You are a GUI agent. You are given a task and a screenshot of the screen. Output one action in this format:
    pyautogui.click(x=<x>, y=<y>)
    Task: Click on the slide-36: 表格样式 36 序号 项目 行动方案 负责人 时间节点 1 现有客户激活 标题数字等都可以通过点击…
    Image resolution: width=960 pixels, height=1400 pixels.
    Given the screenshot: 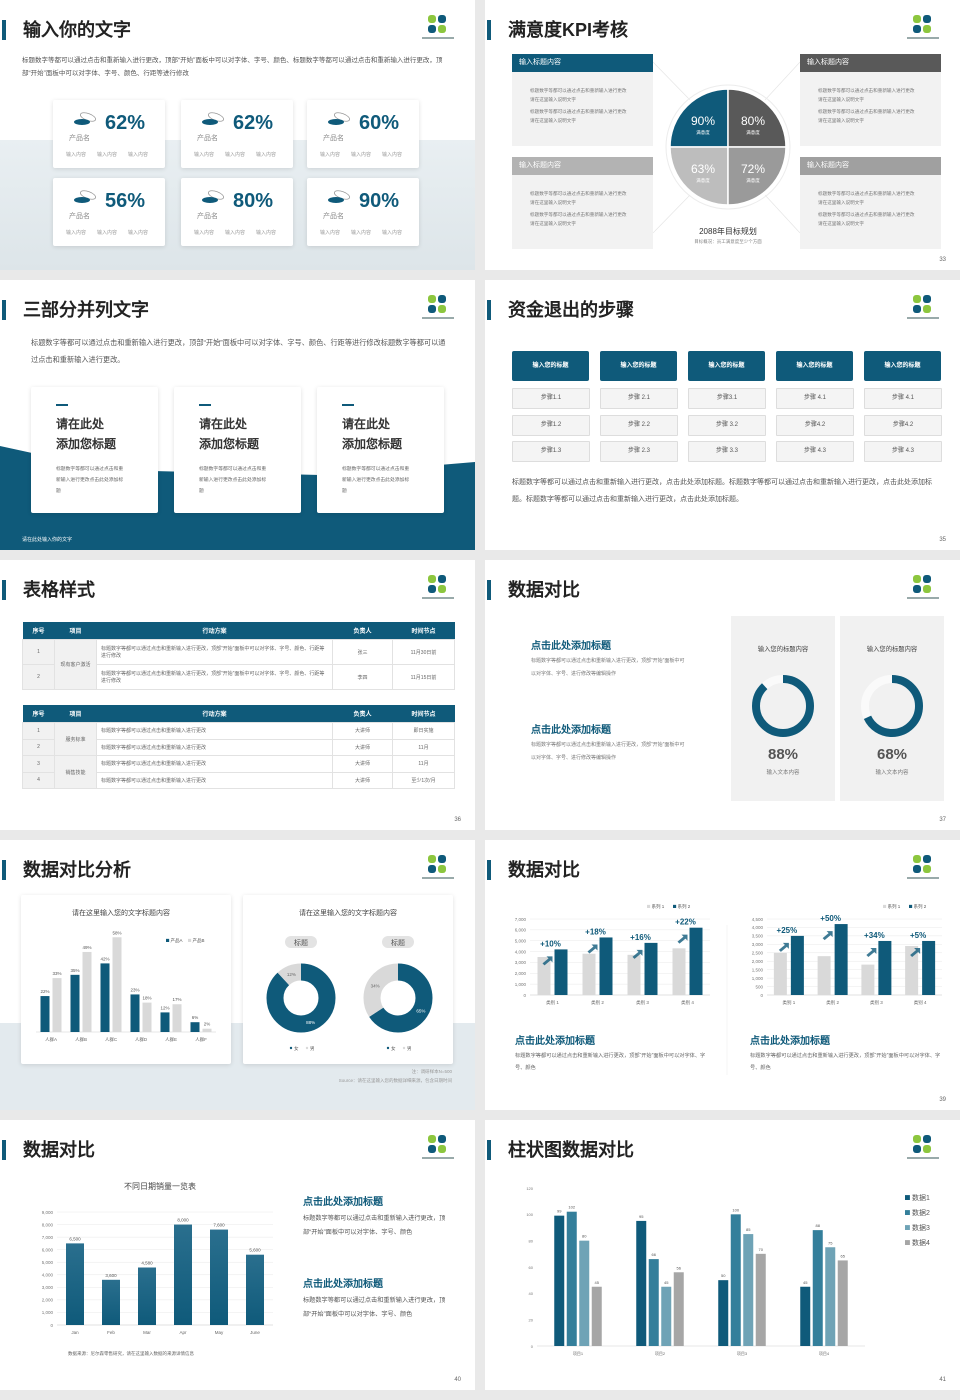 What is the action you would take?
    pyautogui.click(x=237, y=695)
    